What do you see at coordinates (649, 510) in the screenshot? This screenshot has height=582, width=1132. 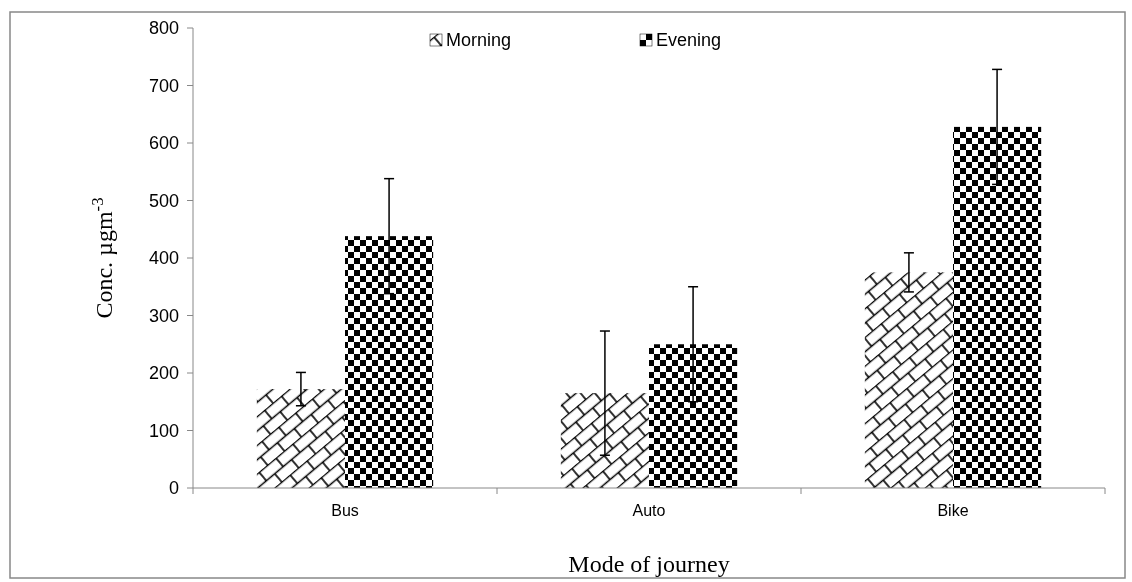 I see `x-tick-label: Auto` at bounding box center [649, 510].